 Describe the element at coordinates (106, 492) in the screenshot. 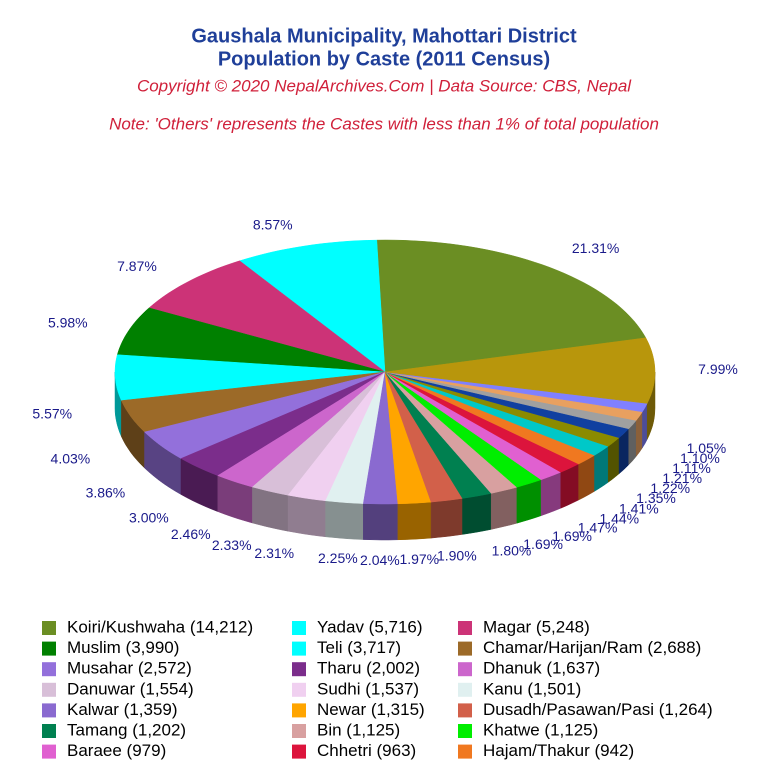

I see `value-label: 3.86%` at that location.